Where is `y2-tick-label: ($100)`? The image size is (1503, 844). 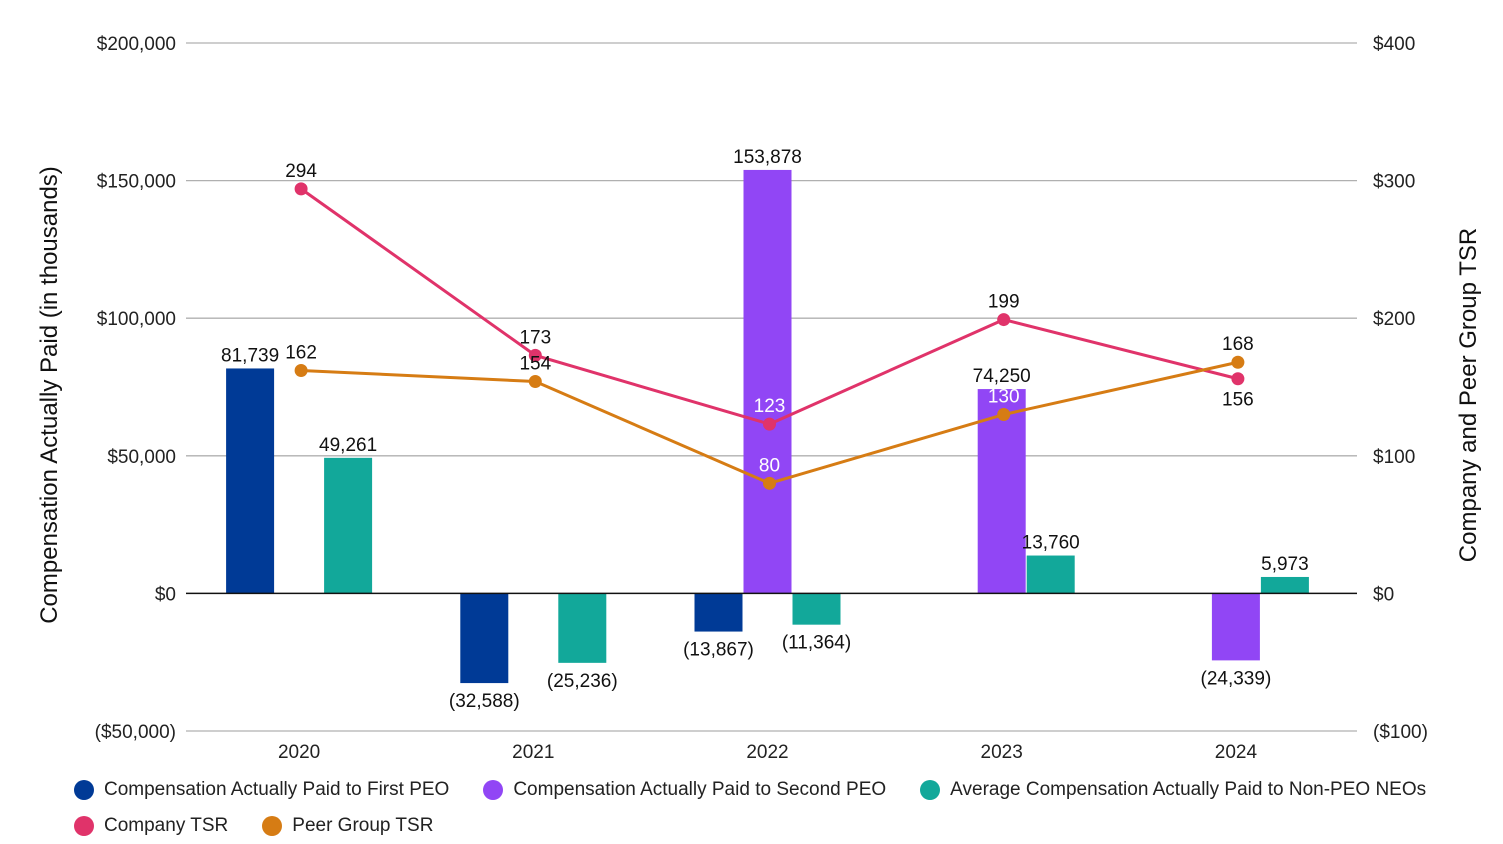
y2-tick-label: ($100) is located at coordinates (1400, 732).